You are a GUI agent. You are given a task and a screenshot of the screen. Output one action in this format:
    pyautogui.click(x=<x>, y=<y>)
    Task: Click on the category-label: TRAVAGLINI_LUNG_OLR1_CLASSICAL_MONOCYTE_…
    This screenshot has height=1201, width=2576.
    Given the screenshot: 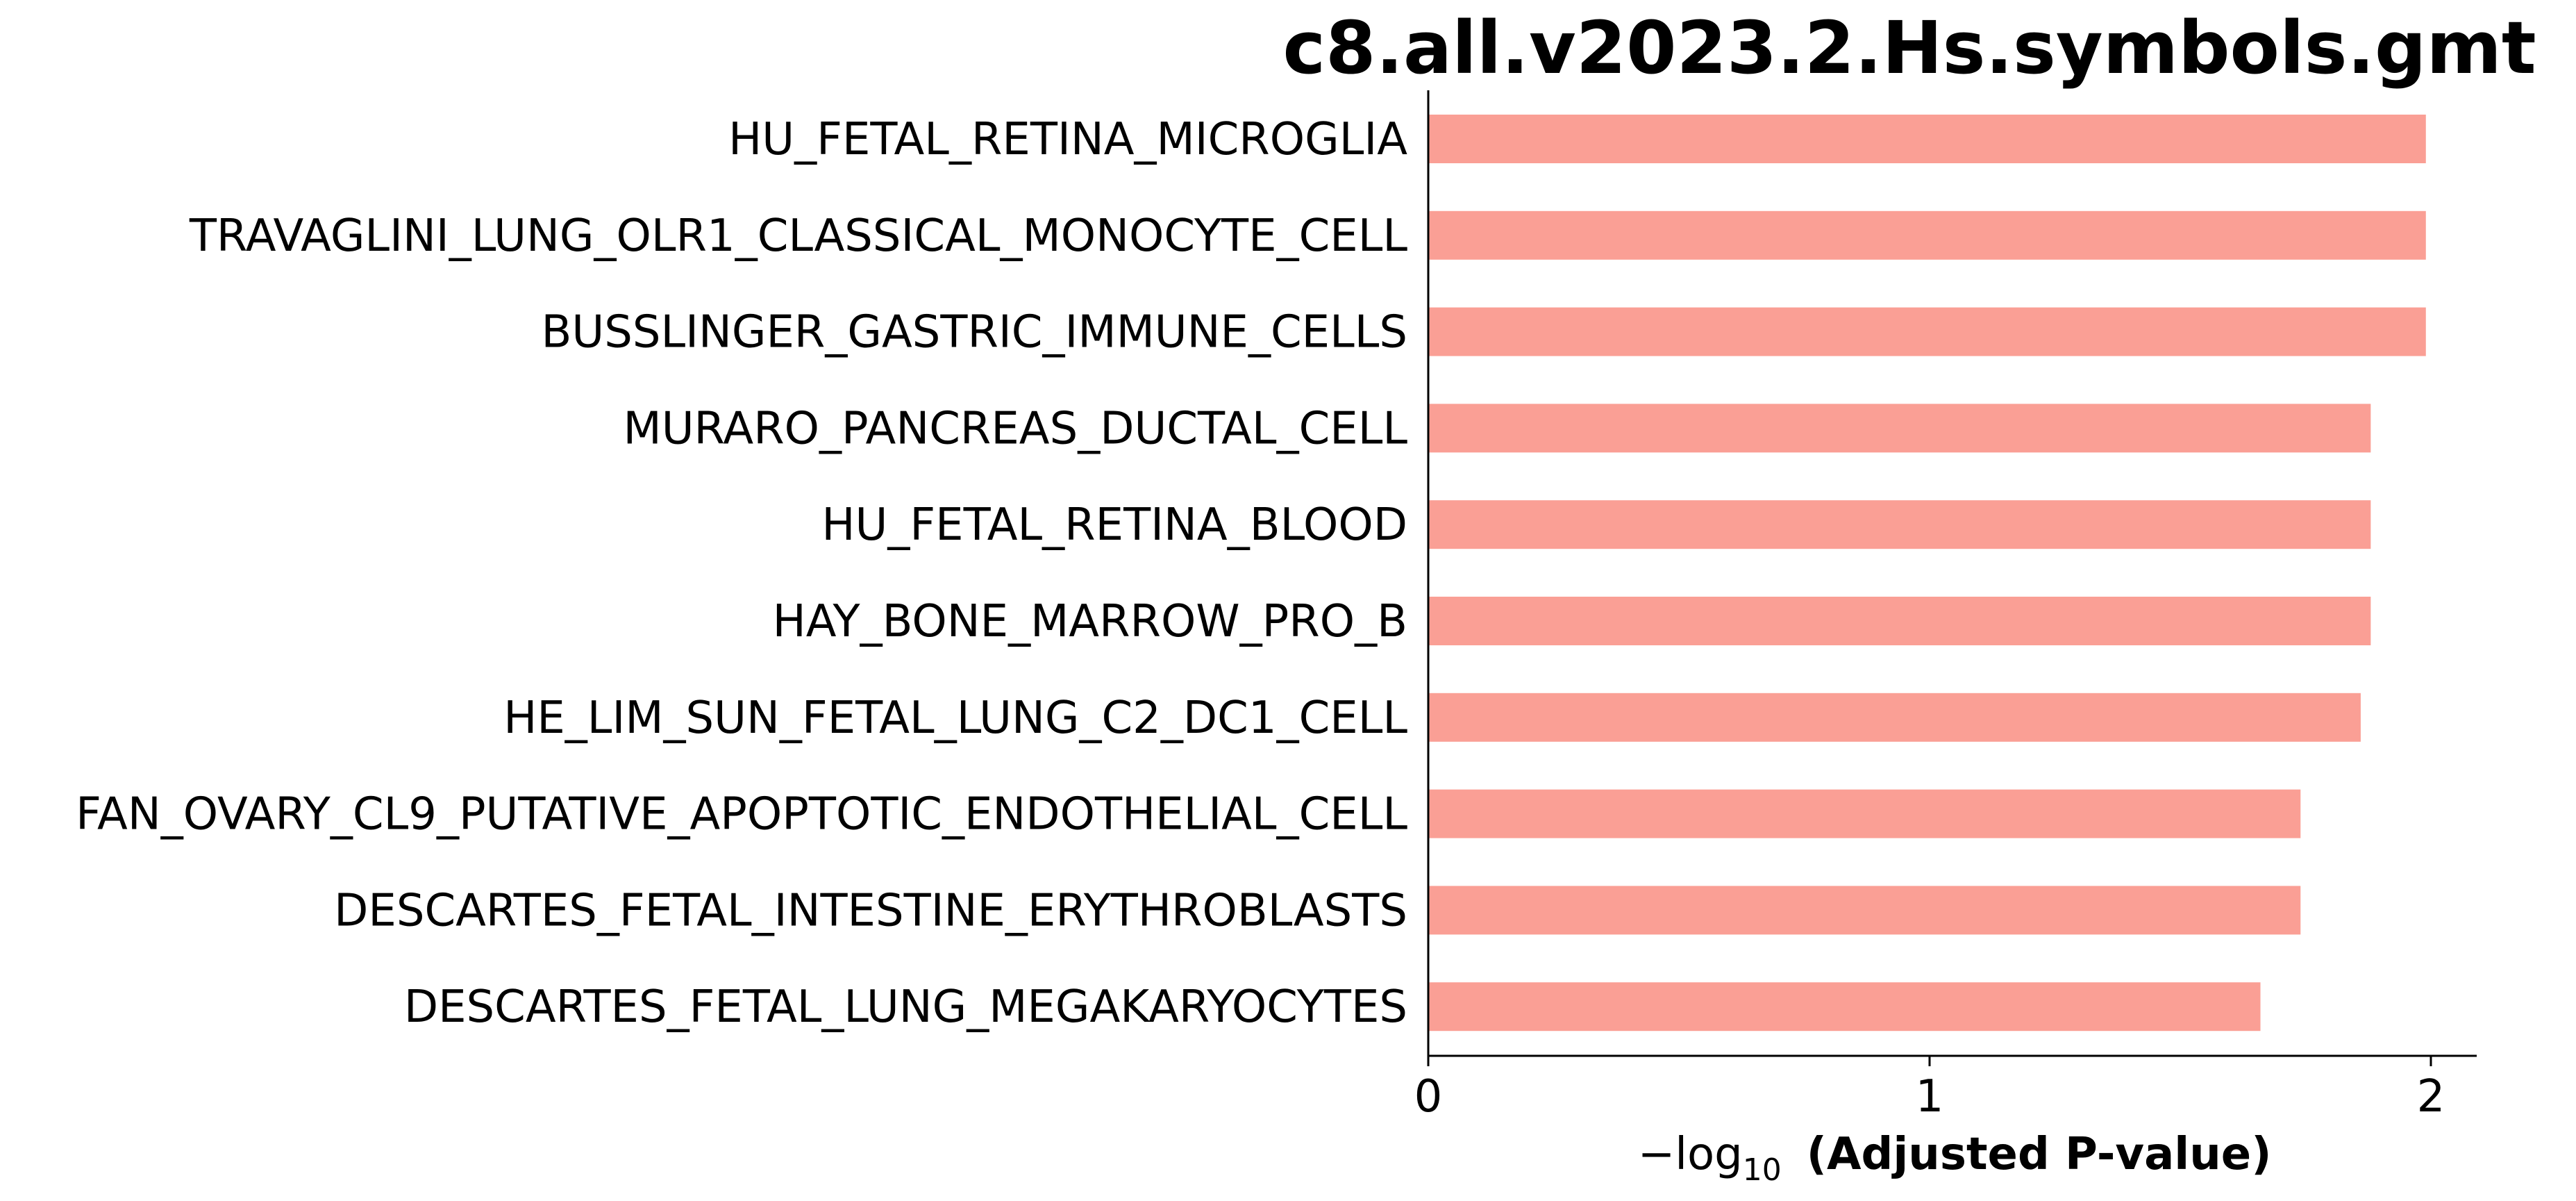 What is the action you would take?
    pyautogui.click(x=798, y=236)
    